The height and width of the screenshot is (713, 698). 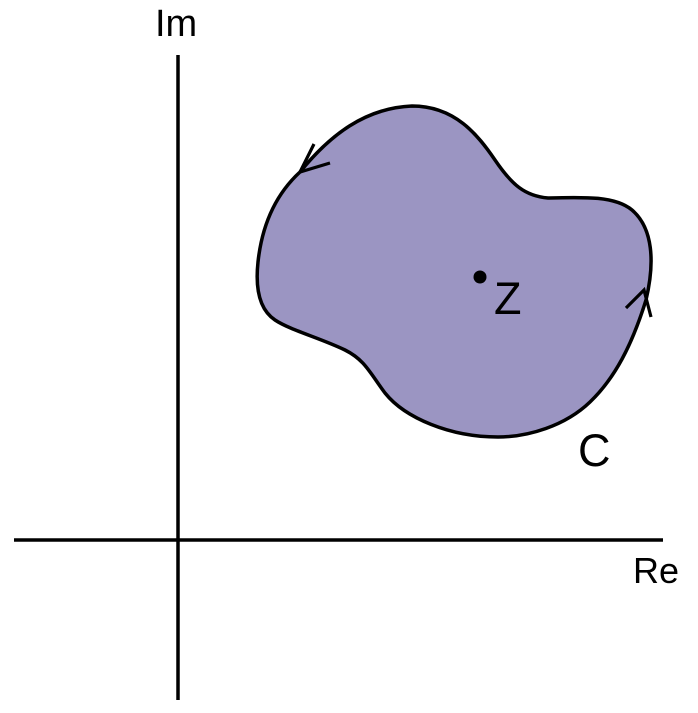 What do you see at coordinates (313, 159) in the screenshot?
I see `contour-arrow-upper-left` at bounding box center [313, 159].